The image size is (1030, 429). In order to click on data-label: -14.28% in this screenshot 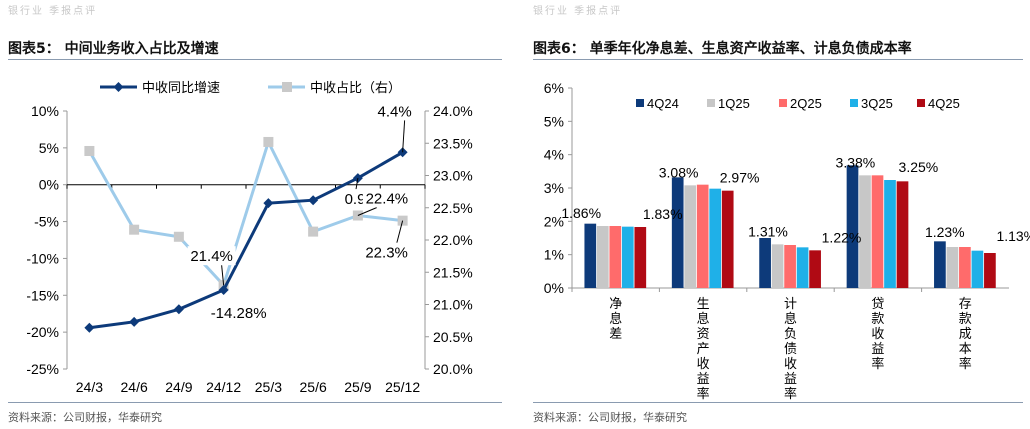, I will do `click(239, 313)`.